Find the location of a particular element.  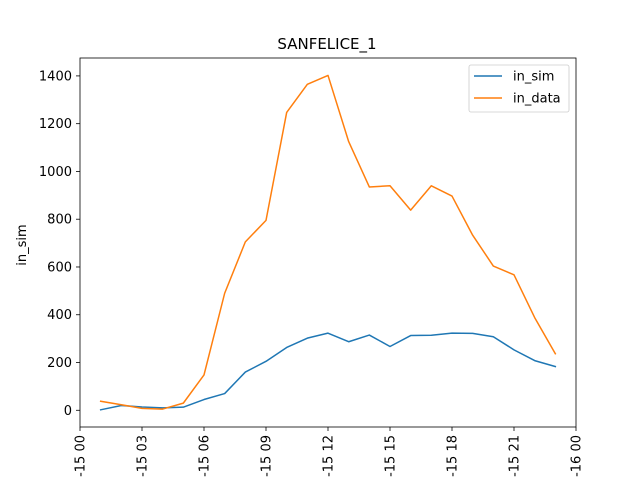

x-tick-label: -16 00 is located at coordinates (577, 456).